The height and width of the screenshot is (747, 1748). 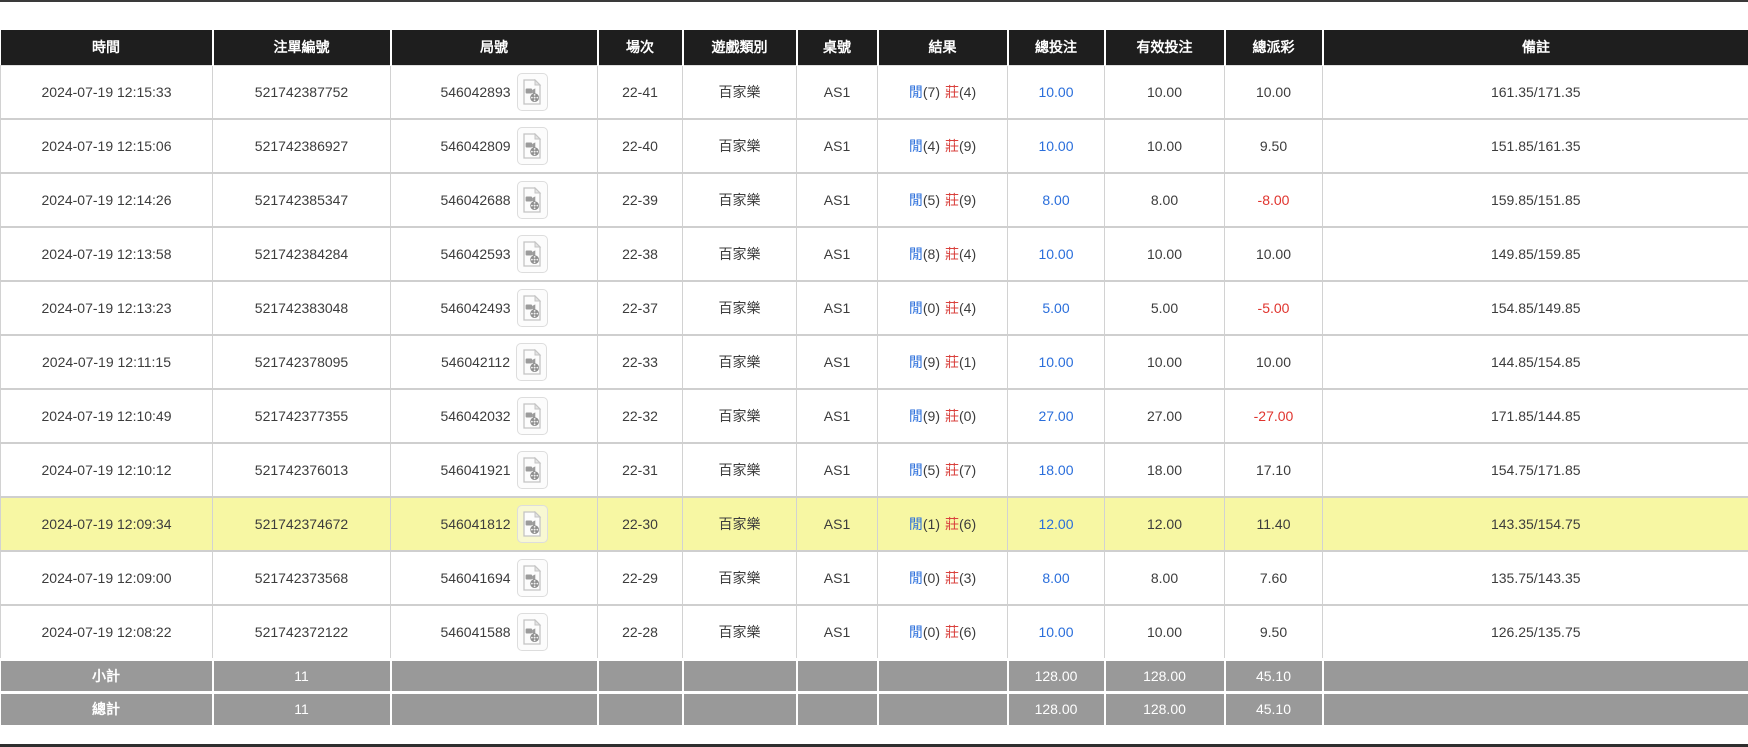 What do you see at coordinates (640, 416) in the screenshot?
I see `cell-session: 22-32` at bounding box center [640, 416].